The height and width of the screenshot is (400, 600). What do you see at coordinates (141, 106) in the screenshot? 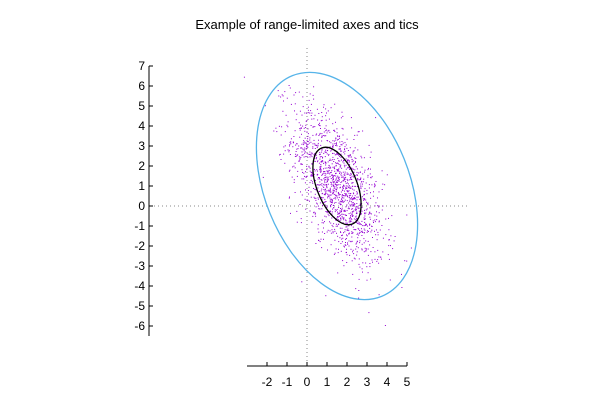
I see `y-tick-label: 5` at bounding box center [141, 106].